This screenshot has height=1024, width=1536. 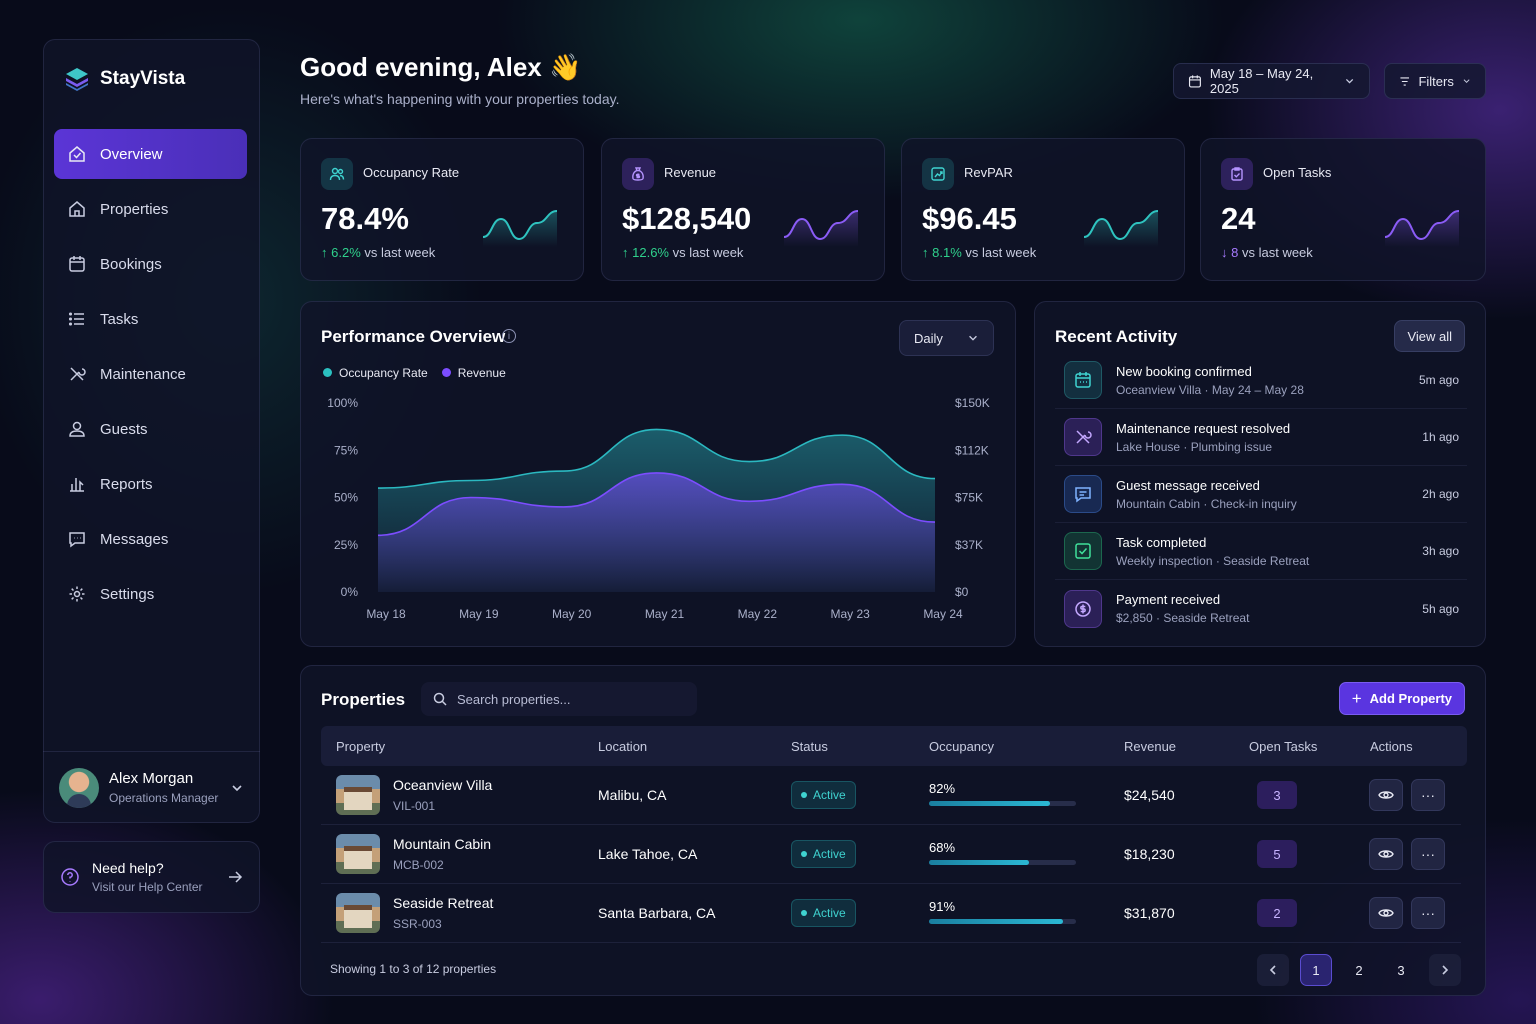 What do you see at coordinates (1401, 698) in the screenshot?
I see `add-property-button: + Add Property` at bounding box center [1401, 698].